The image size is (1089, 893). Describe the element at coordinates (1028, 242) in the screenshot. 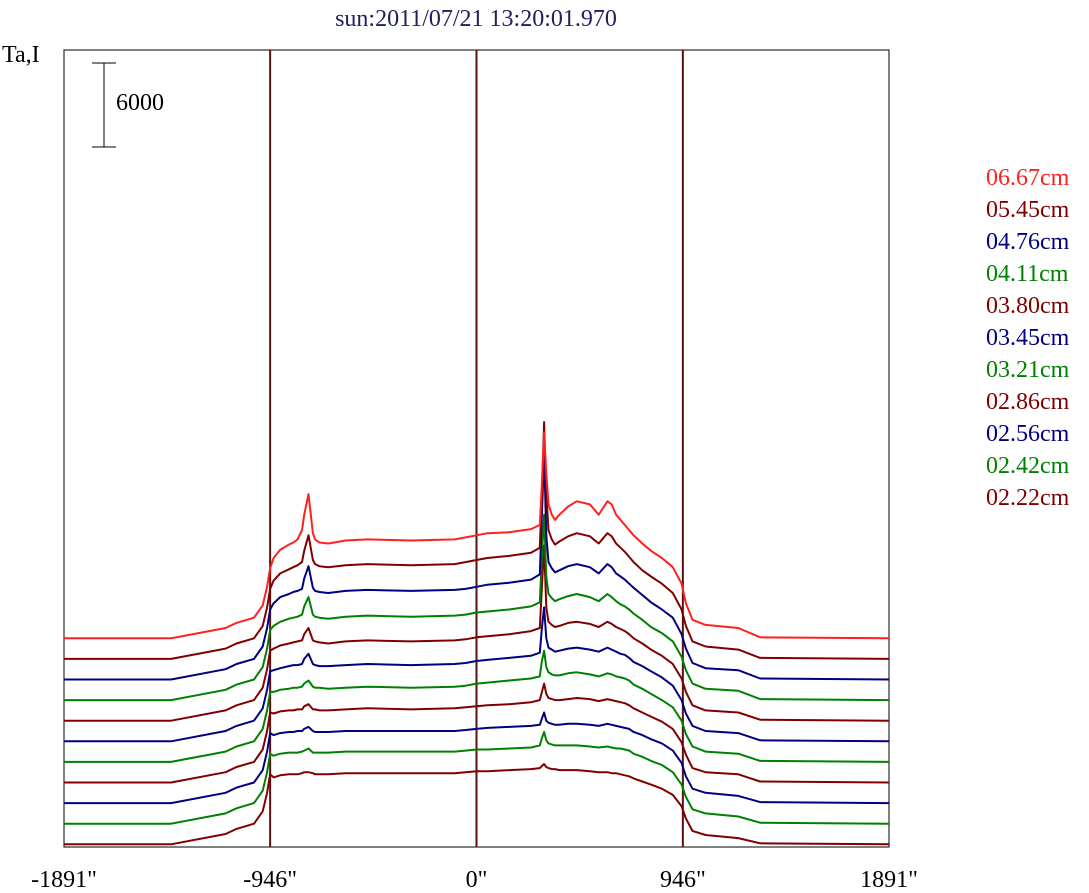

I see `legend-item-04.76cm: 04.76cm` at that location.